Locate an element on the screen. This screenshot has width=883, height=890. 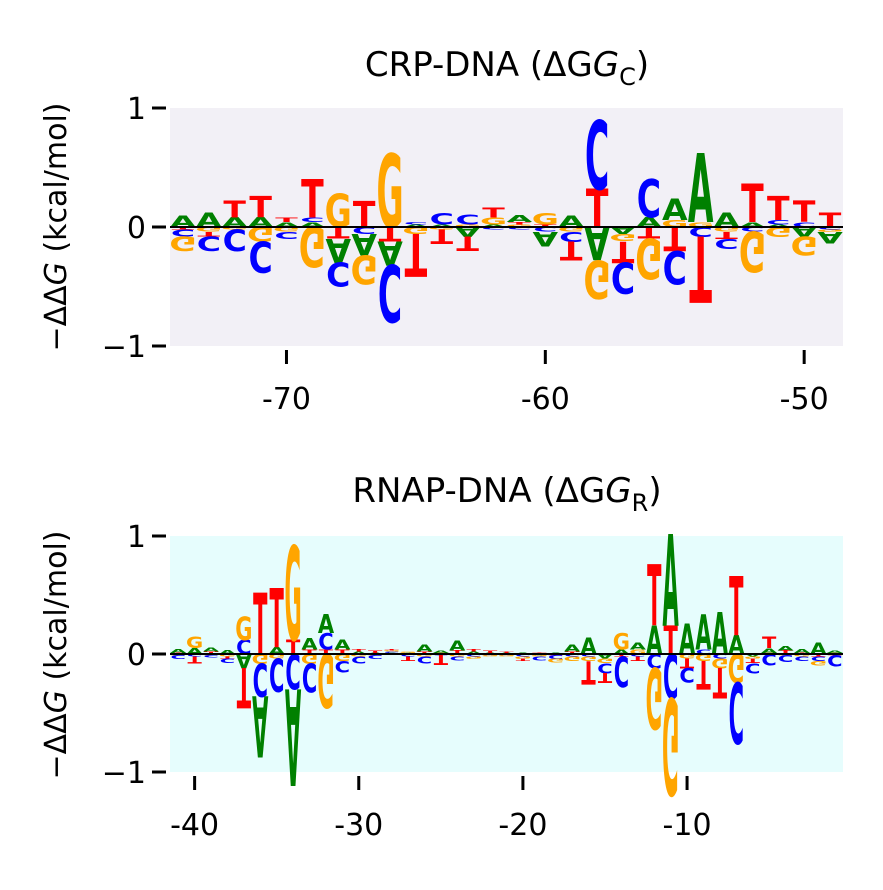
x-tick-label: -10 is located at coordinates (687, 825).